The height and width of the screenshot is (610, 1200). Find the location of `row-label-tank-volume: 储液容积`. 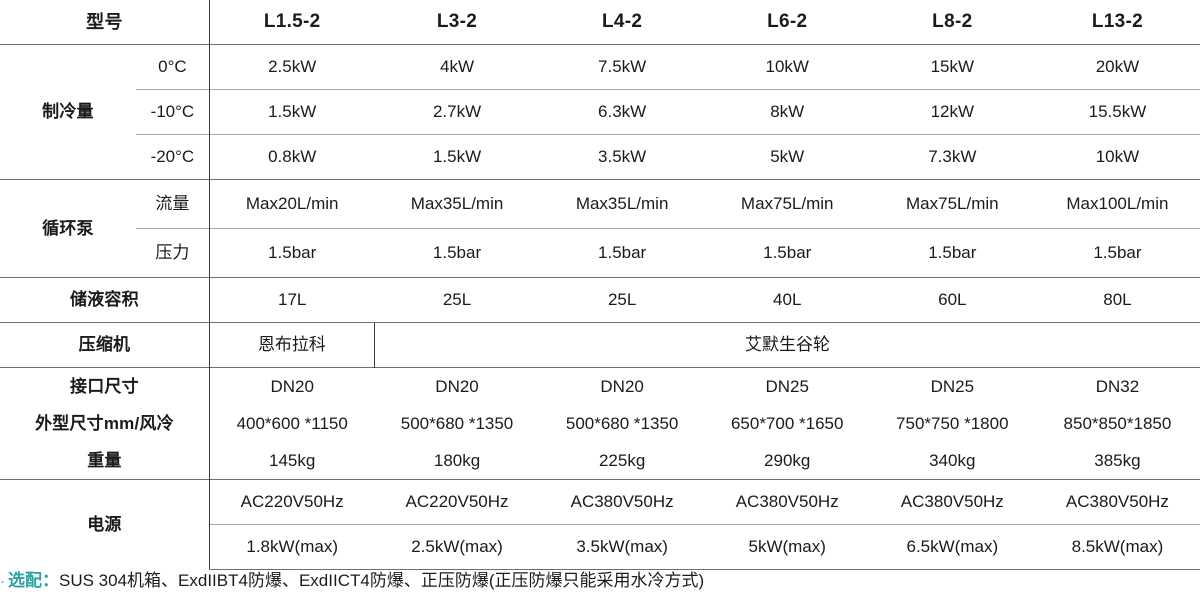

row-label-tank-volume: 储液容积 is located at coordinates (105, 300).